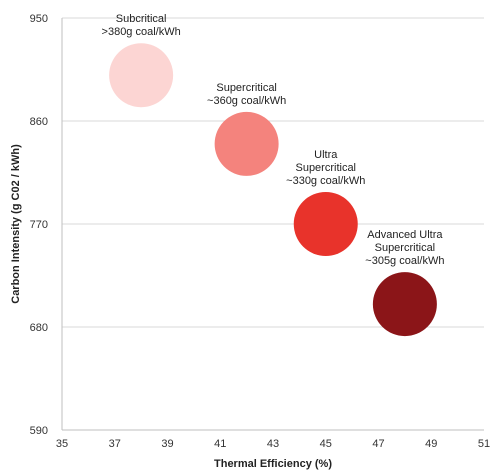 Image resolution: width=491 pixels, height=473 pixels. I want to click on bubble-1-label-line-2: >380g coal/kWh, so click(141, 32).